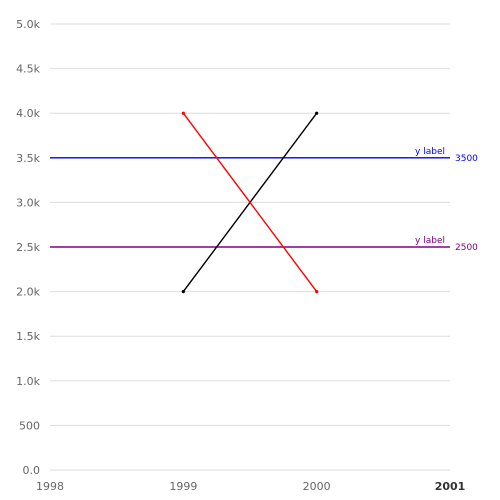 The height and width of the screenshot is (500, 500). I want to click on x-tick-label: 2000, so click(317, 486).